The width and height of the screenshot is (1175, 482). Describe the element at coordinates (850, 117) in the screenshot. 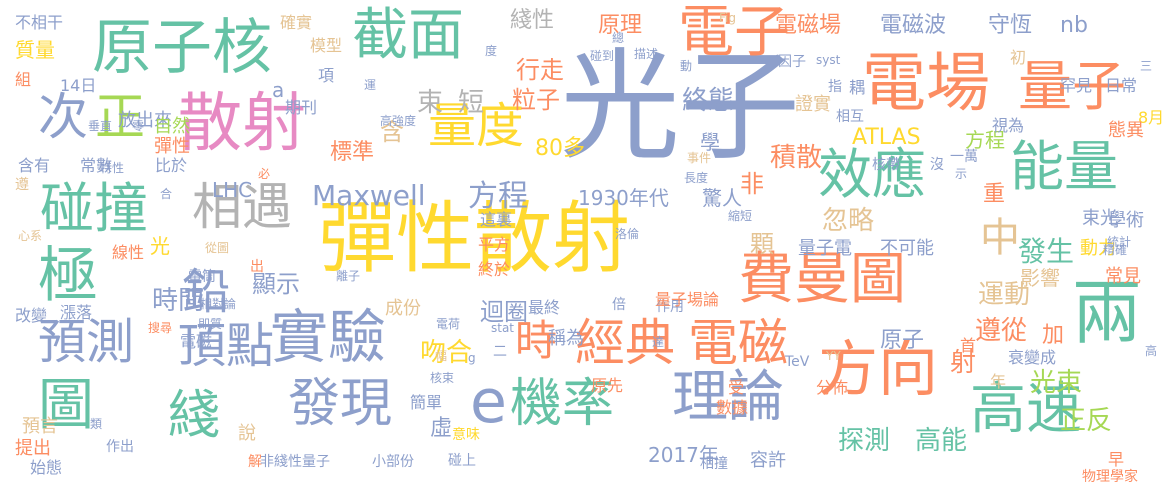

I see `cloud-word: 相互` at that location.